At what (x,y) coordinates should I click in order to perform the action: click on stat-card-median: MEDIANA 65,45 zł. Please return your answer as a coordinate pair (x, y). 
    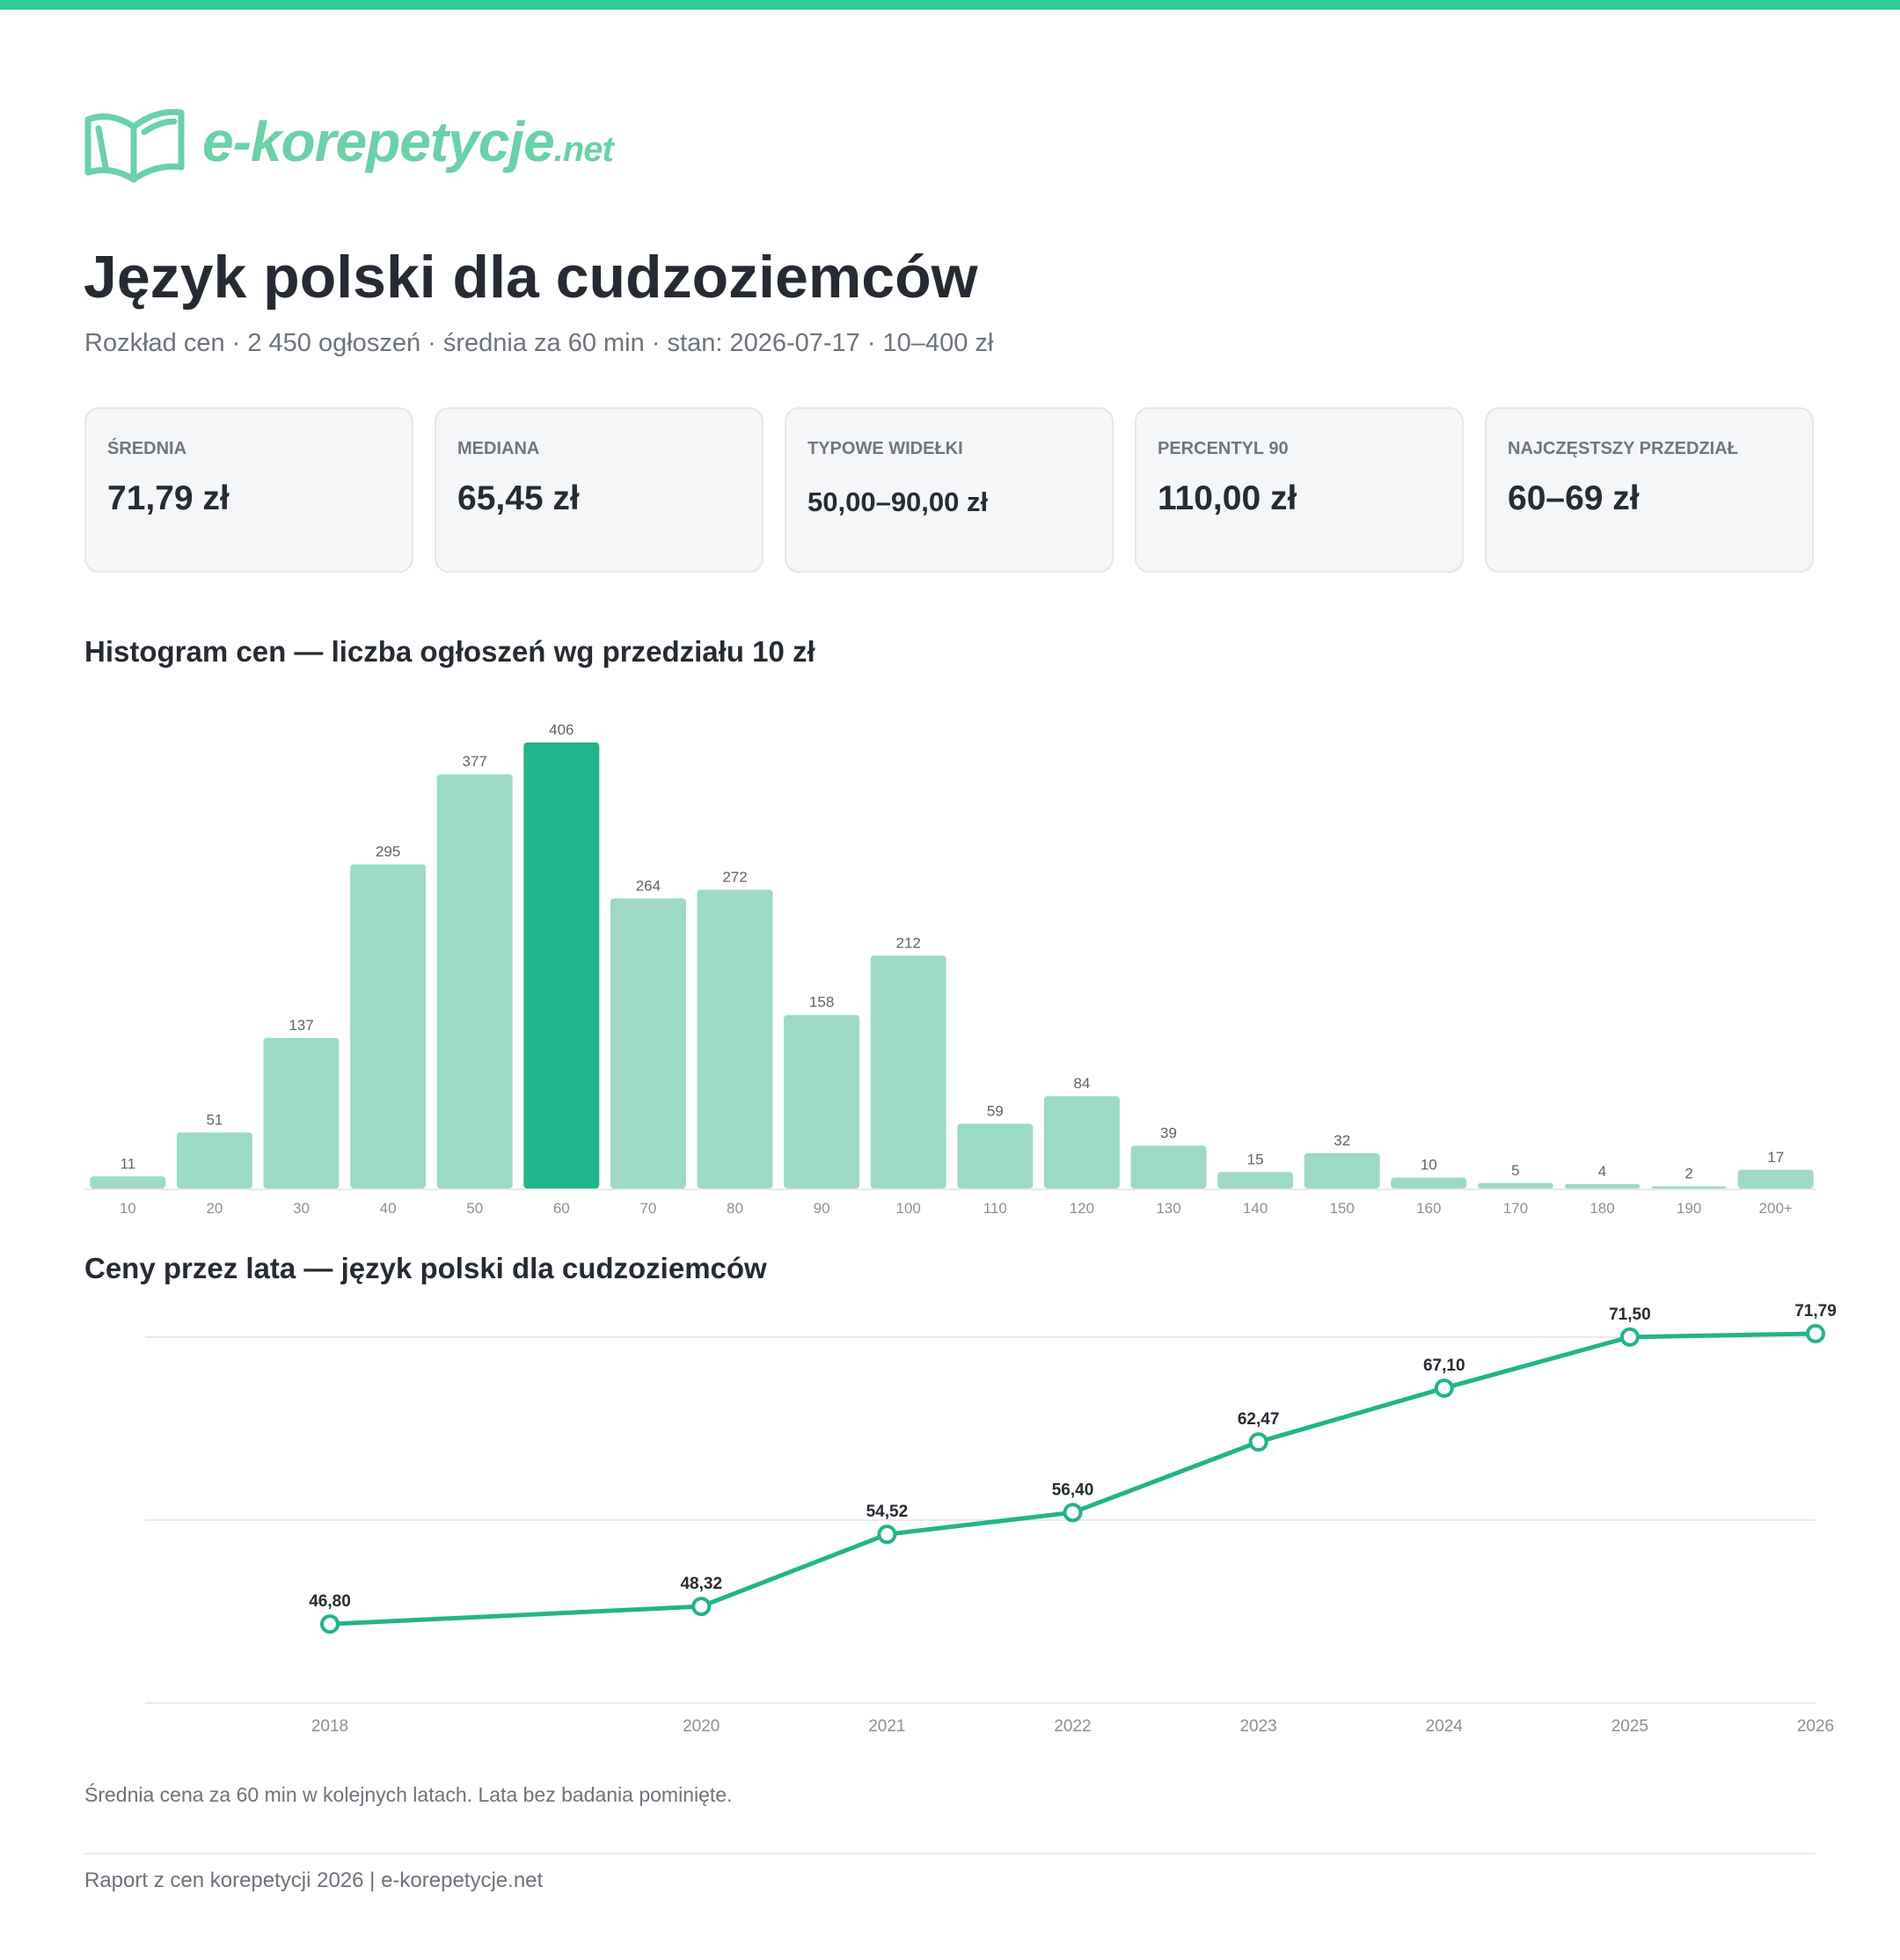
    Looking at the image, I should click on (599, 490).